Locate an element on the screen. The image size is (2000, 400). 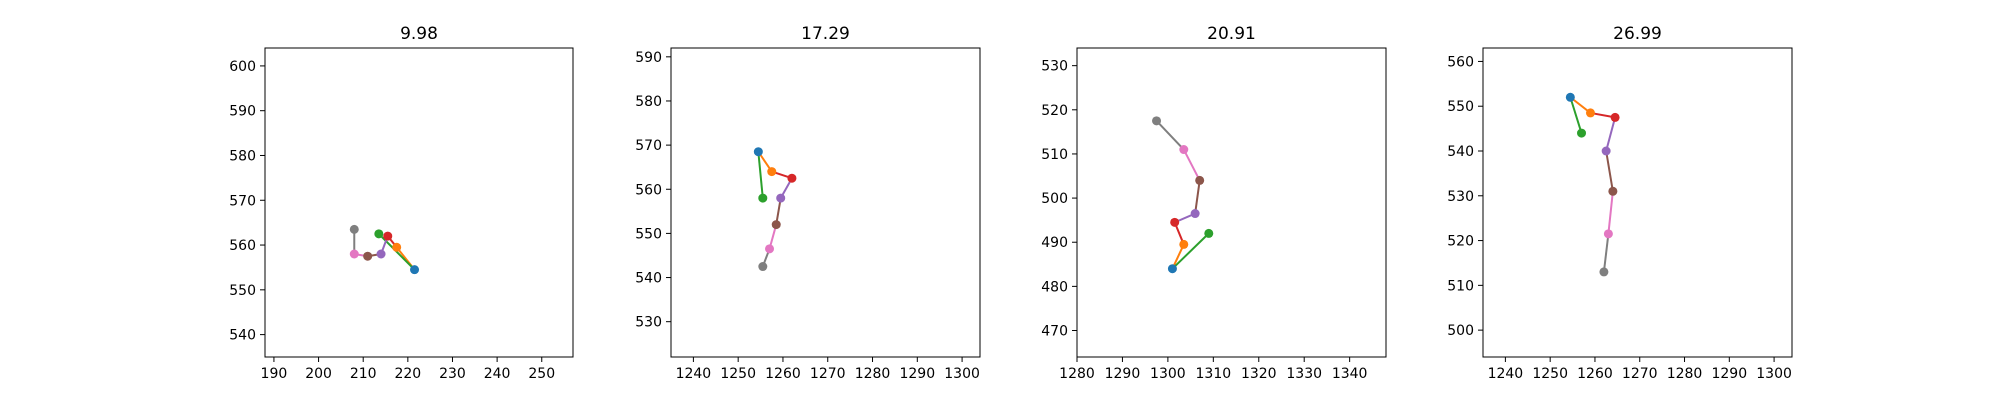
x-tick-label: 1320 is located at coordinates (1259, 374).